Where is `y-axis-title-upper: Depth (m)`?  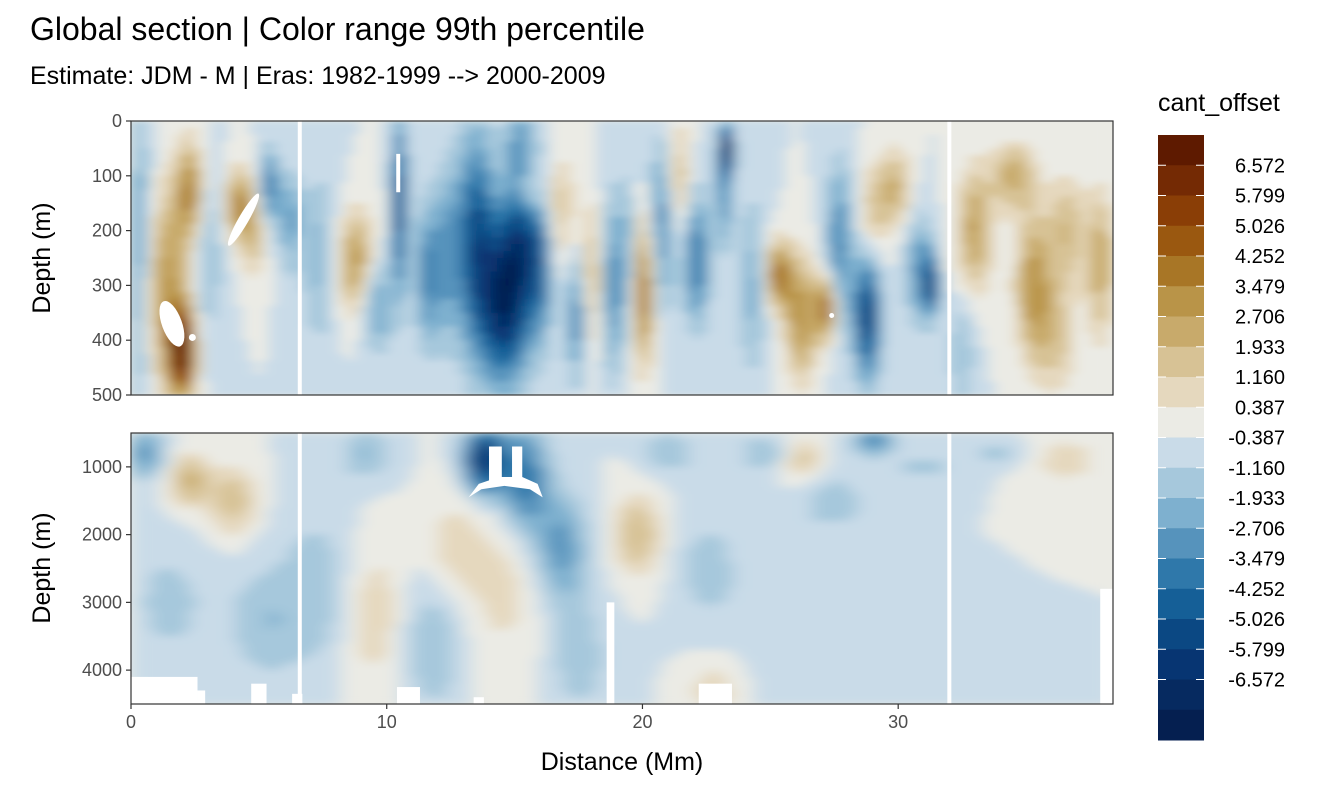 y-axis-title-upper: Depth (m) is located at coordinates (42, 257).